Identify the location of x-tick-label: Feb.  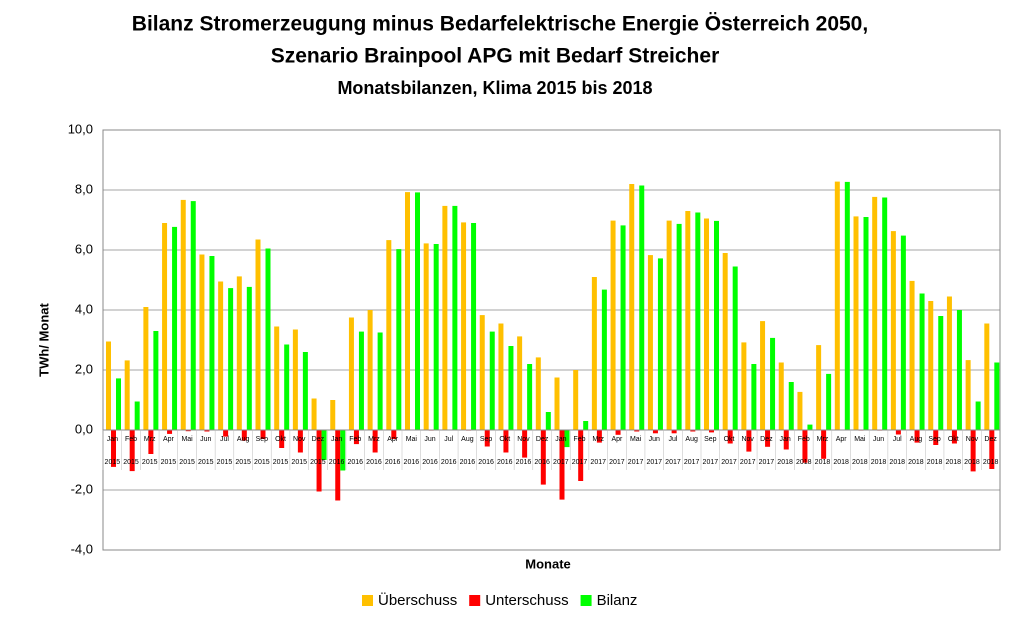
(804, 439).